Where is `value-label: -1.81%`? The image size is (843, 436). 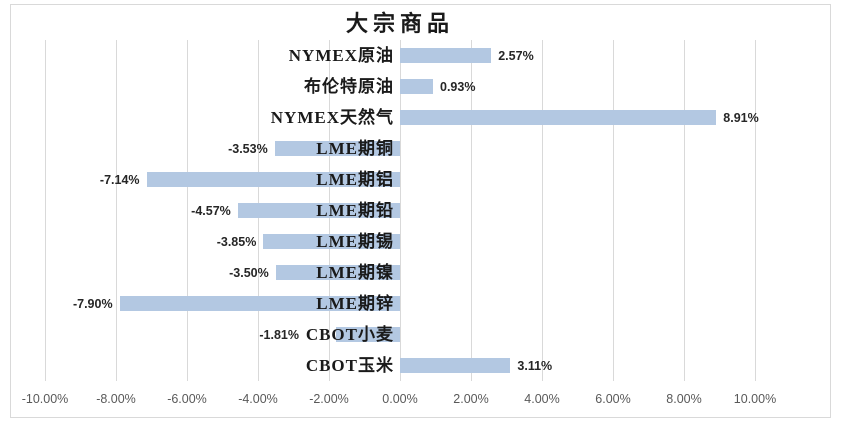 value-label: -1.81% is located at coordinates (279, 334).